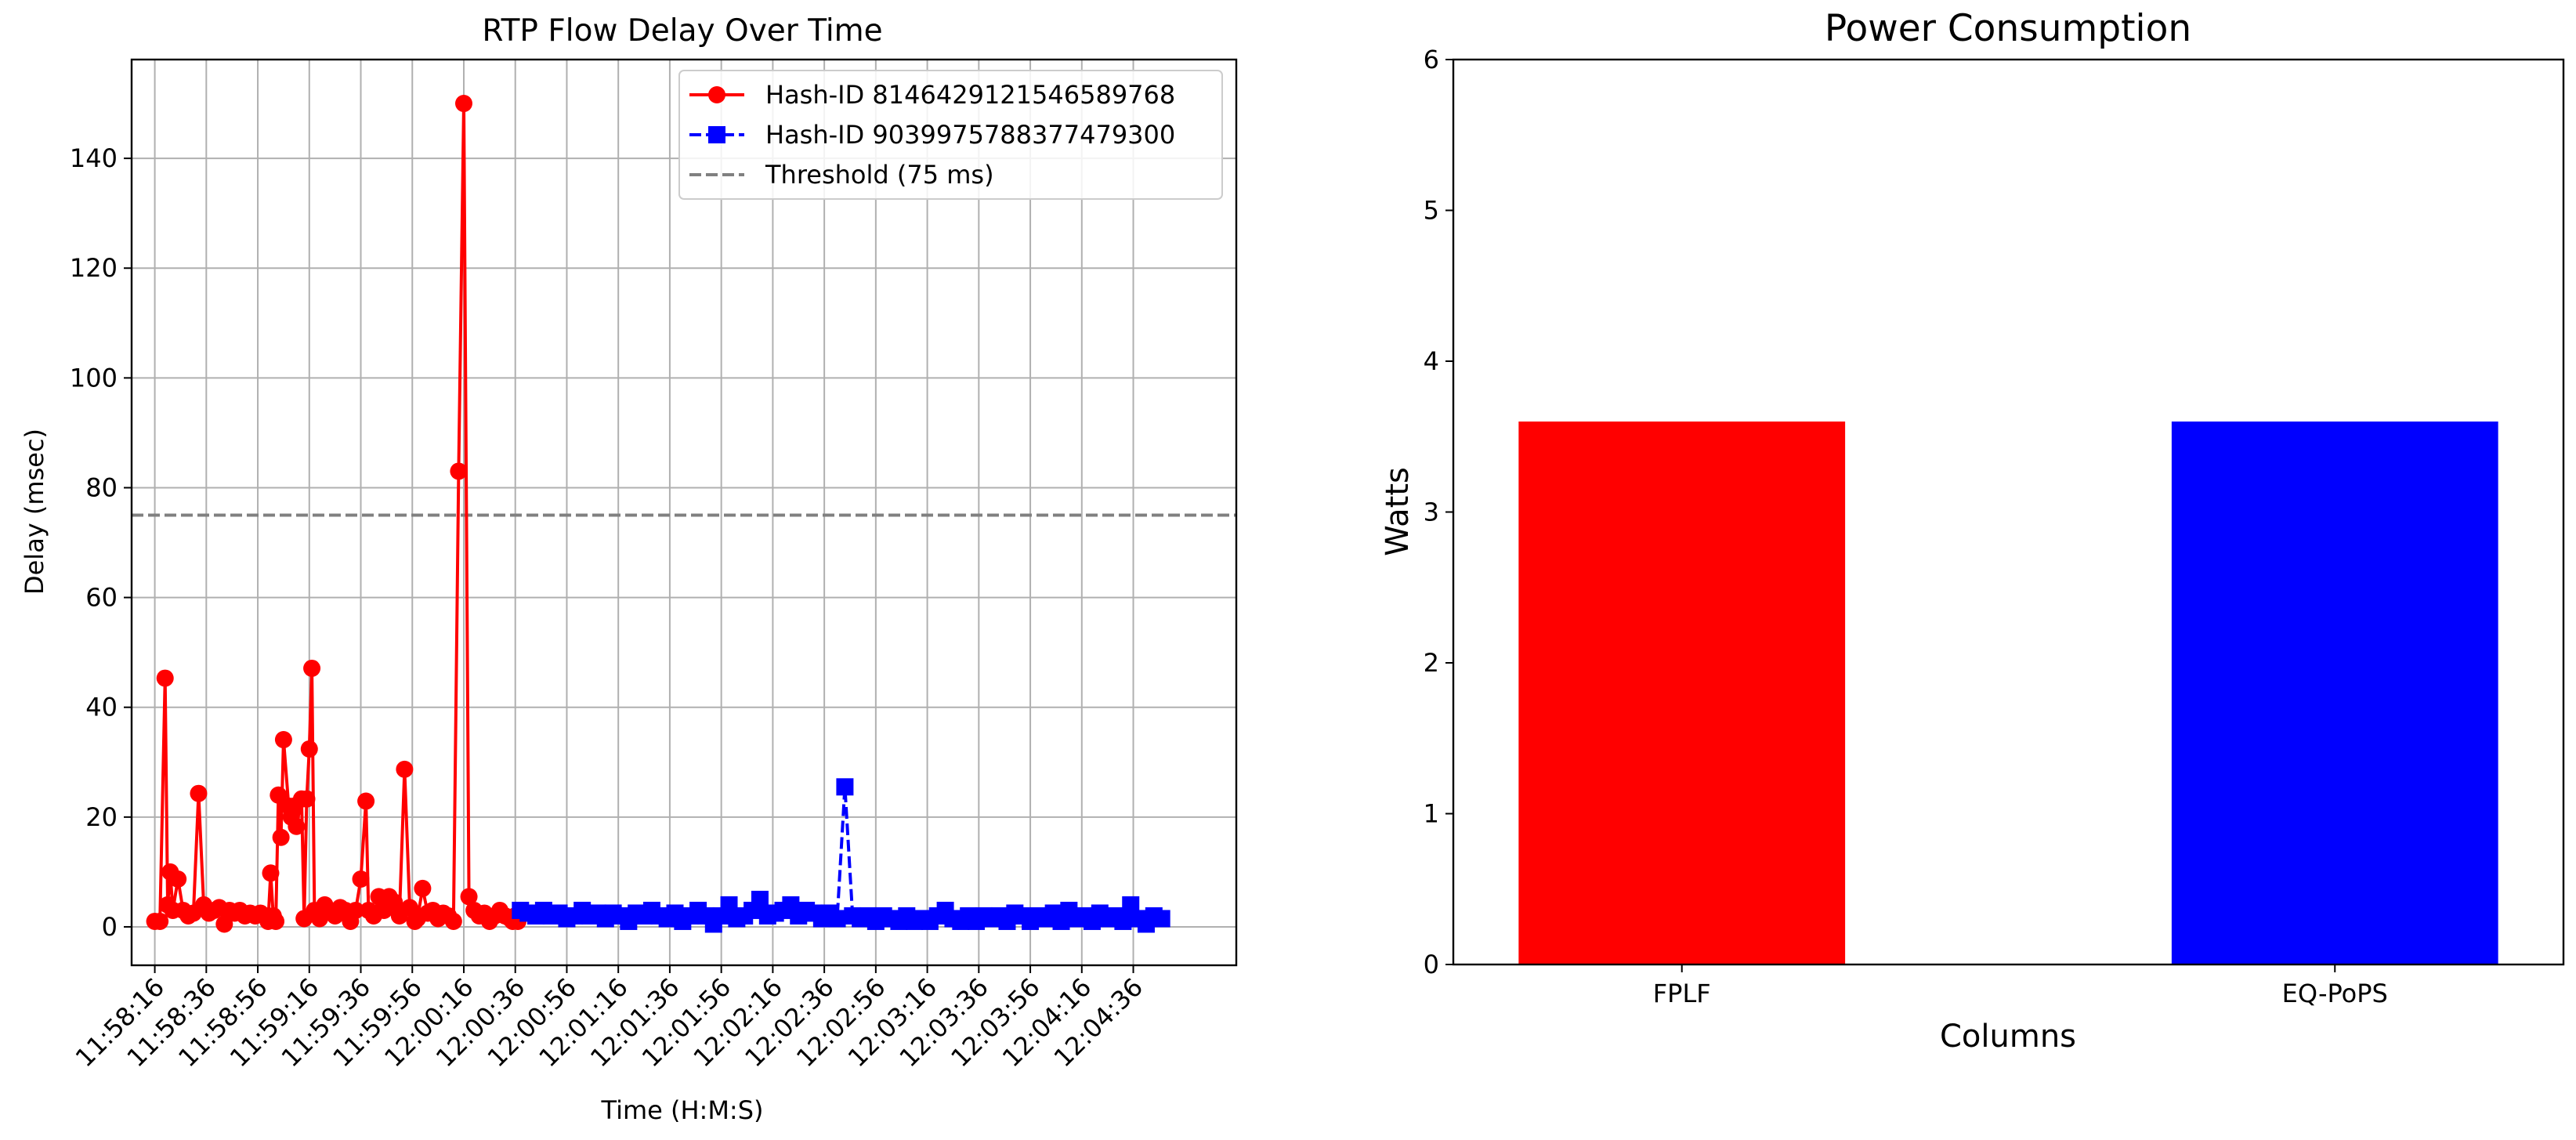 This screenshot has width=2576, height=1140. What do you see at coordinates (101, 542) in the screenshot?
I see `chart1-y-axis: 0 20 40 60 80 100 120 140` at bounding box center [101, 542].